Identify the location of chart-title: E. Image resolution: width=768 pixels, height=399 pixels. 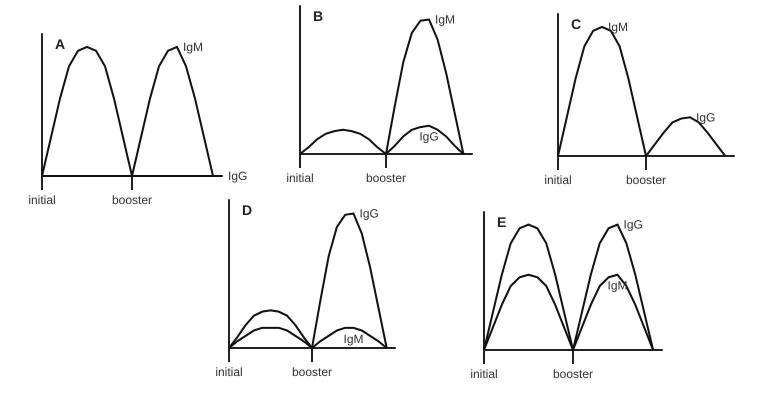
(501, 222).